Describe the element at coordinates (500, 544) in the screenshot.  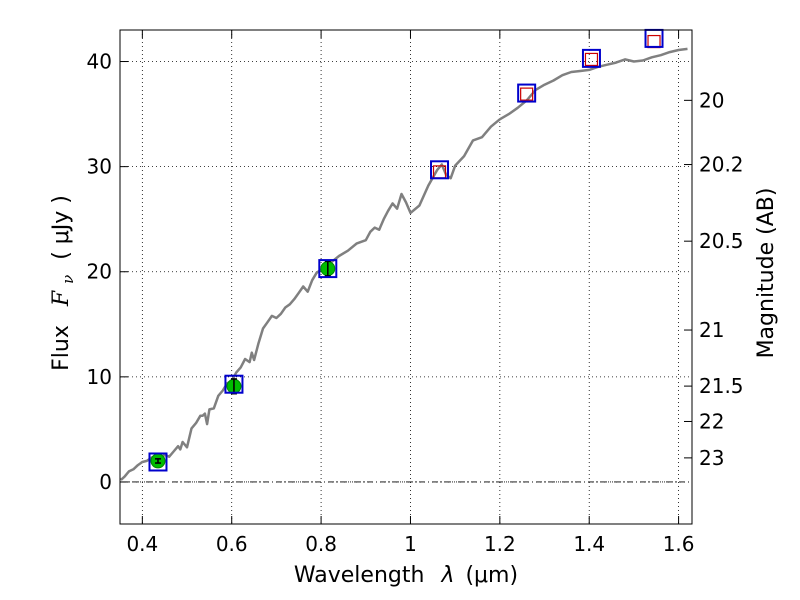
I see `x-tick-label: 1.2` at that location.